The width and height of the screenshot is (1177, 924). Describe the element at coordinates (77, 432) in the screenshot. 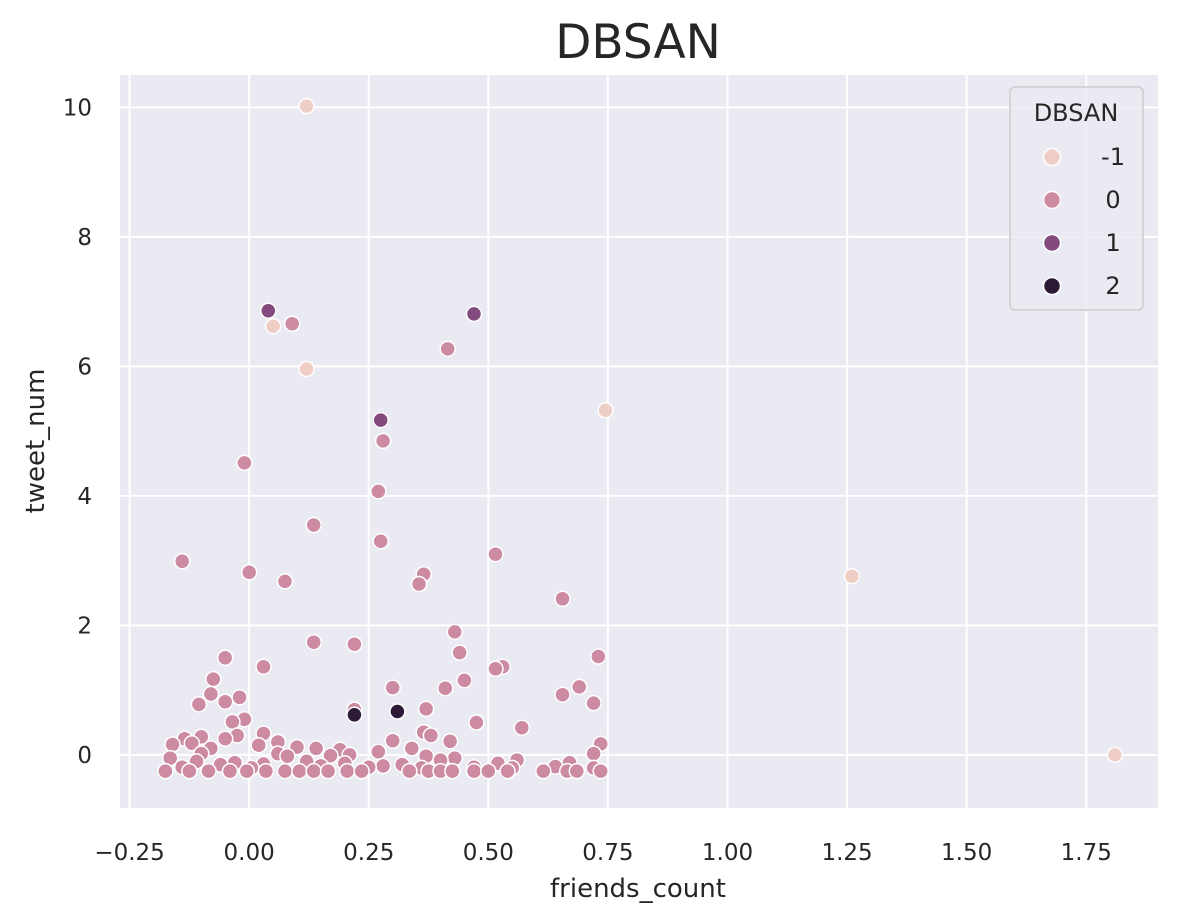

I see `y-tick-labels: 0 2 4 6 8 10` at that location.